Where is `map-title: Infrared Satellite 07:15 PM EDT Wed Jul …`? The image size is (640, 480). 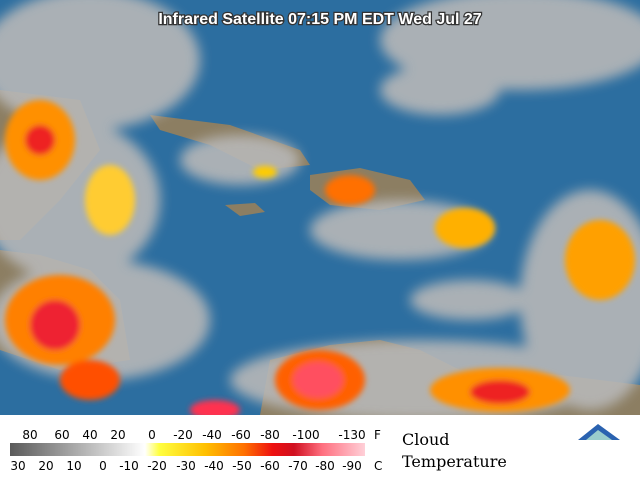 map-title: Infrared Satellite 07:15 PM EDT Wed Jul … is located at coordinates (319, 19).